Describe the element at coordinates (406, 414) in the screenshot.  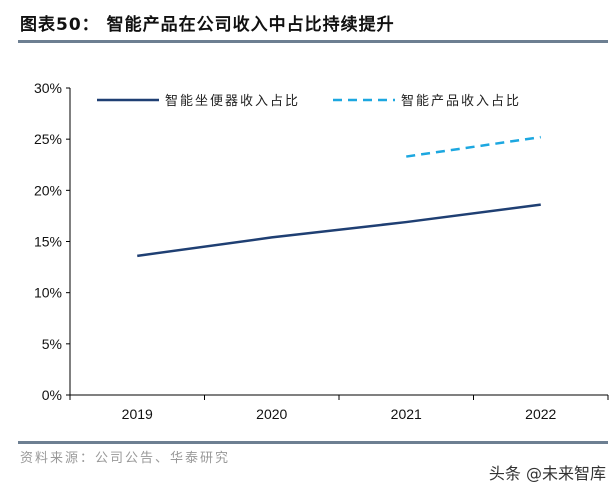
I see `x-tick-label: 2021` at that location.